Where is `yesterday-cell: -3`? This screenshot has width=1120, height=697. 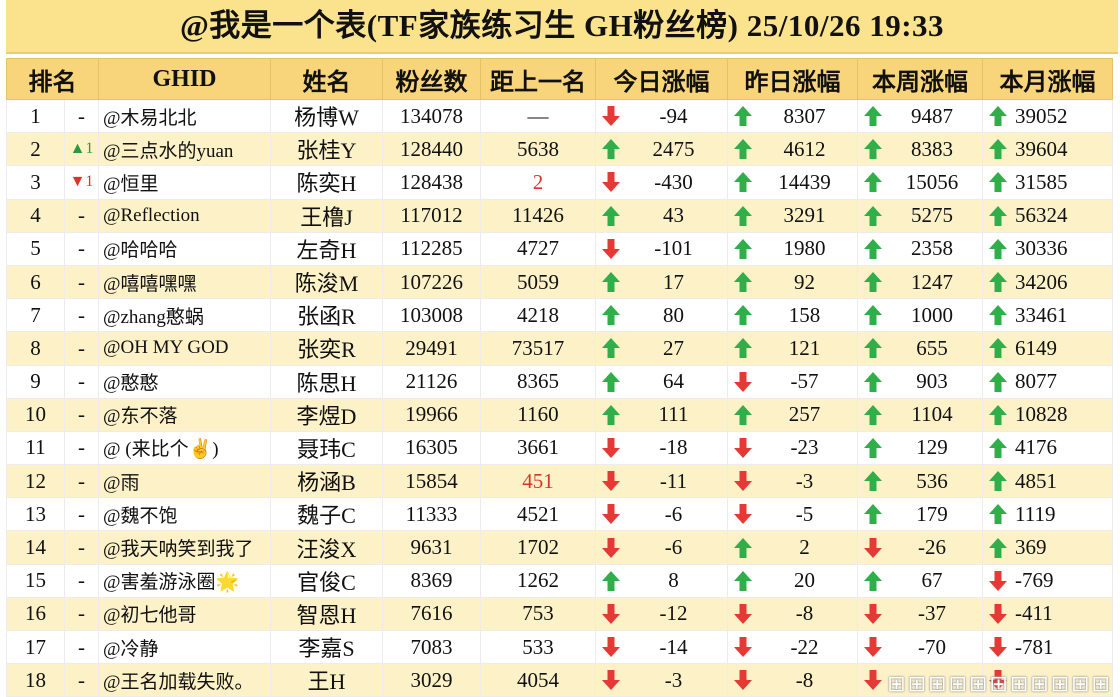 yesterday-cell: -3 is located at coordinates (792, 481).